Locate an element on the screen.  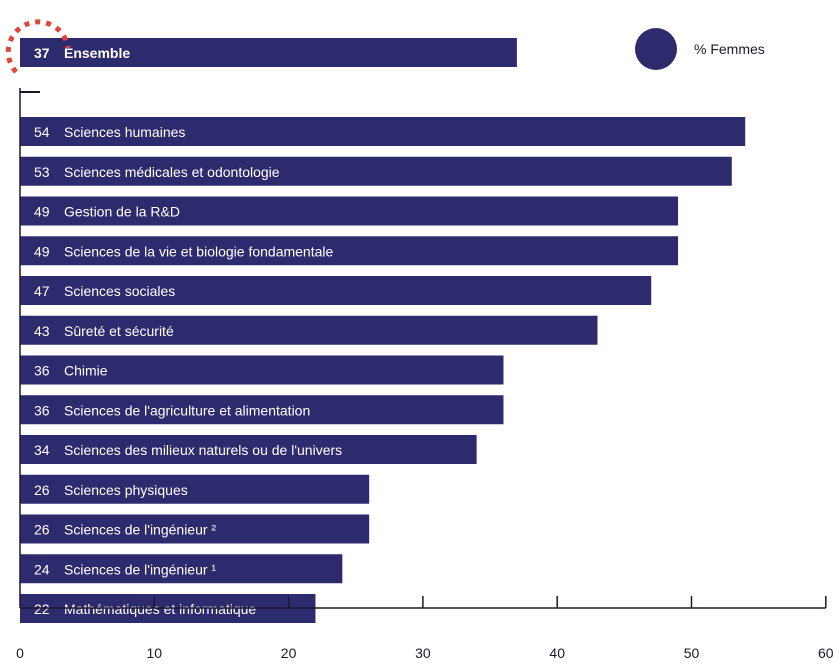
bar-value-label: 53 is located at coordinates (42, 172).